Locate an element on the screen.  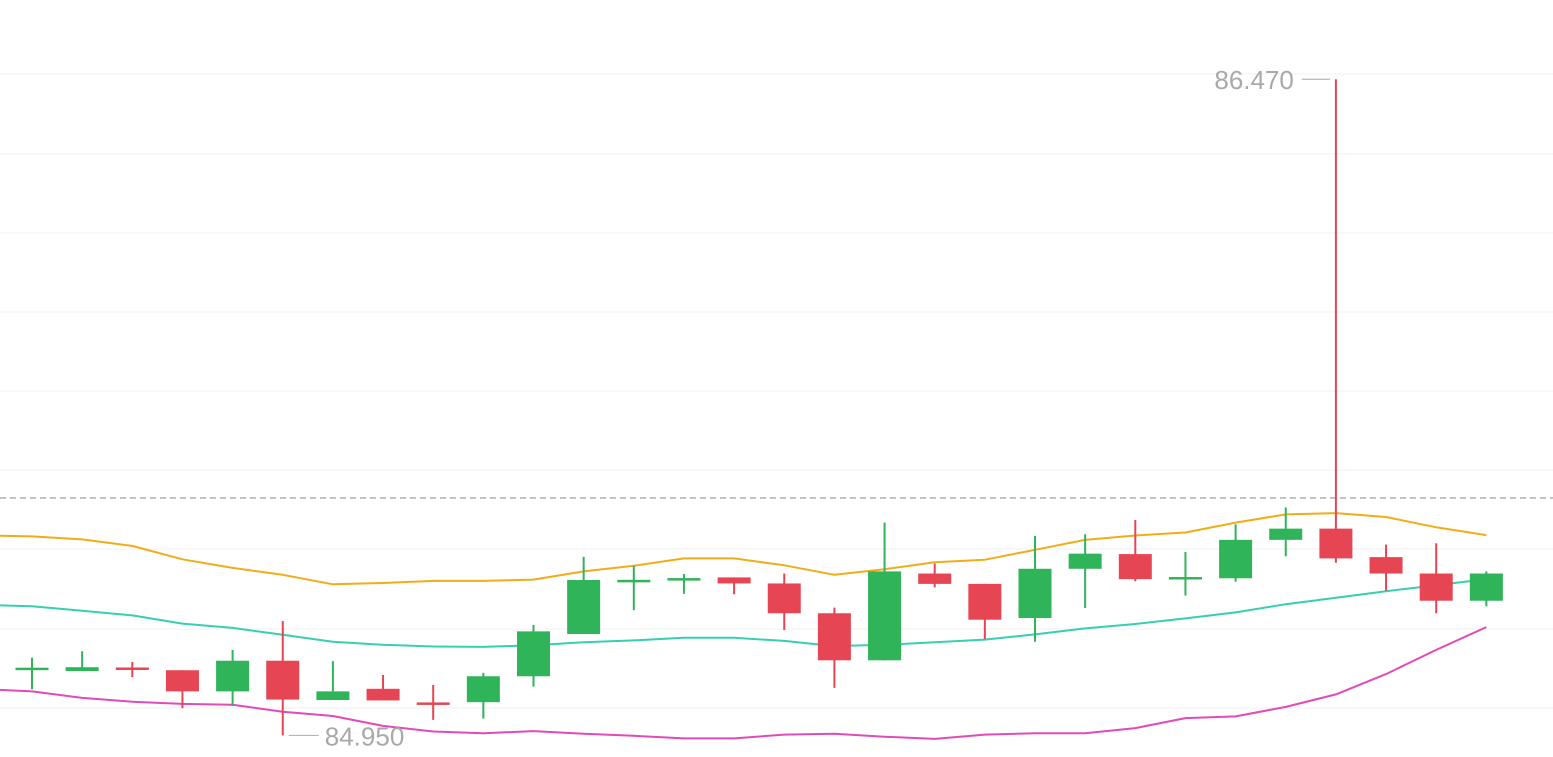
high-annotation-label: 86.470 is located at coordinates (1254, 80).